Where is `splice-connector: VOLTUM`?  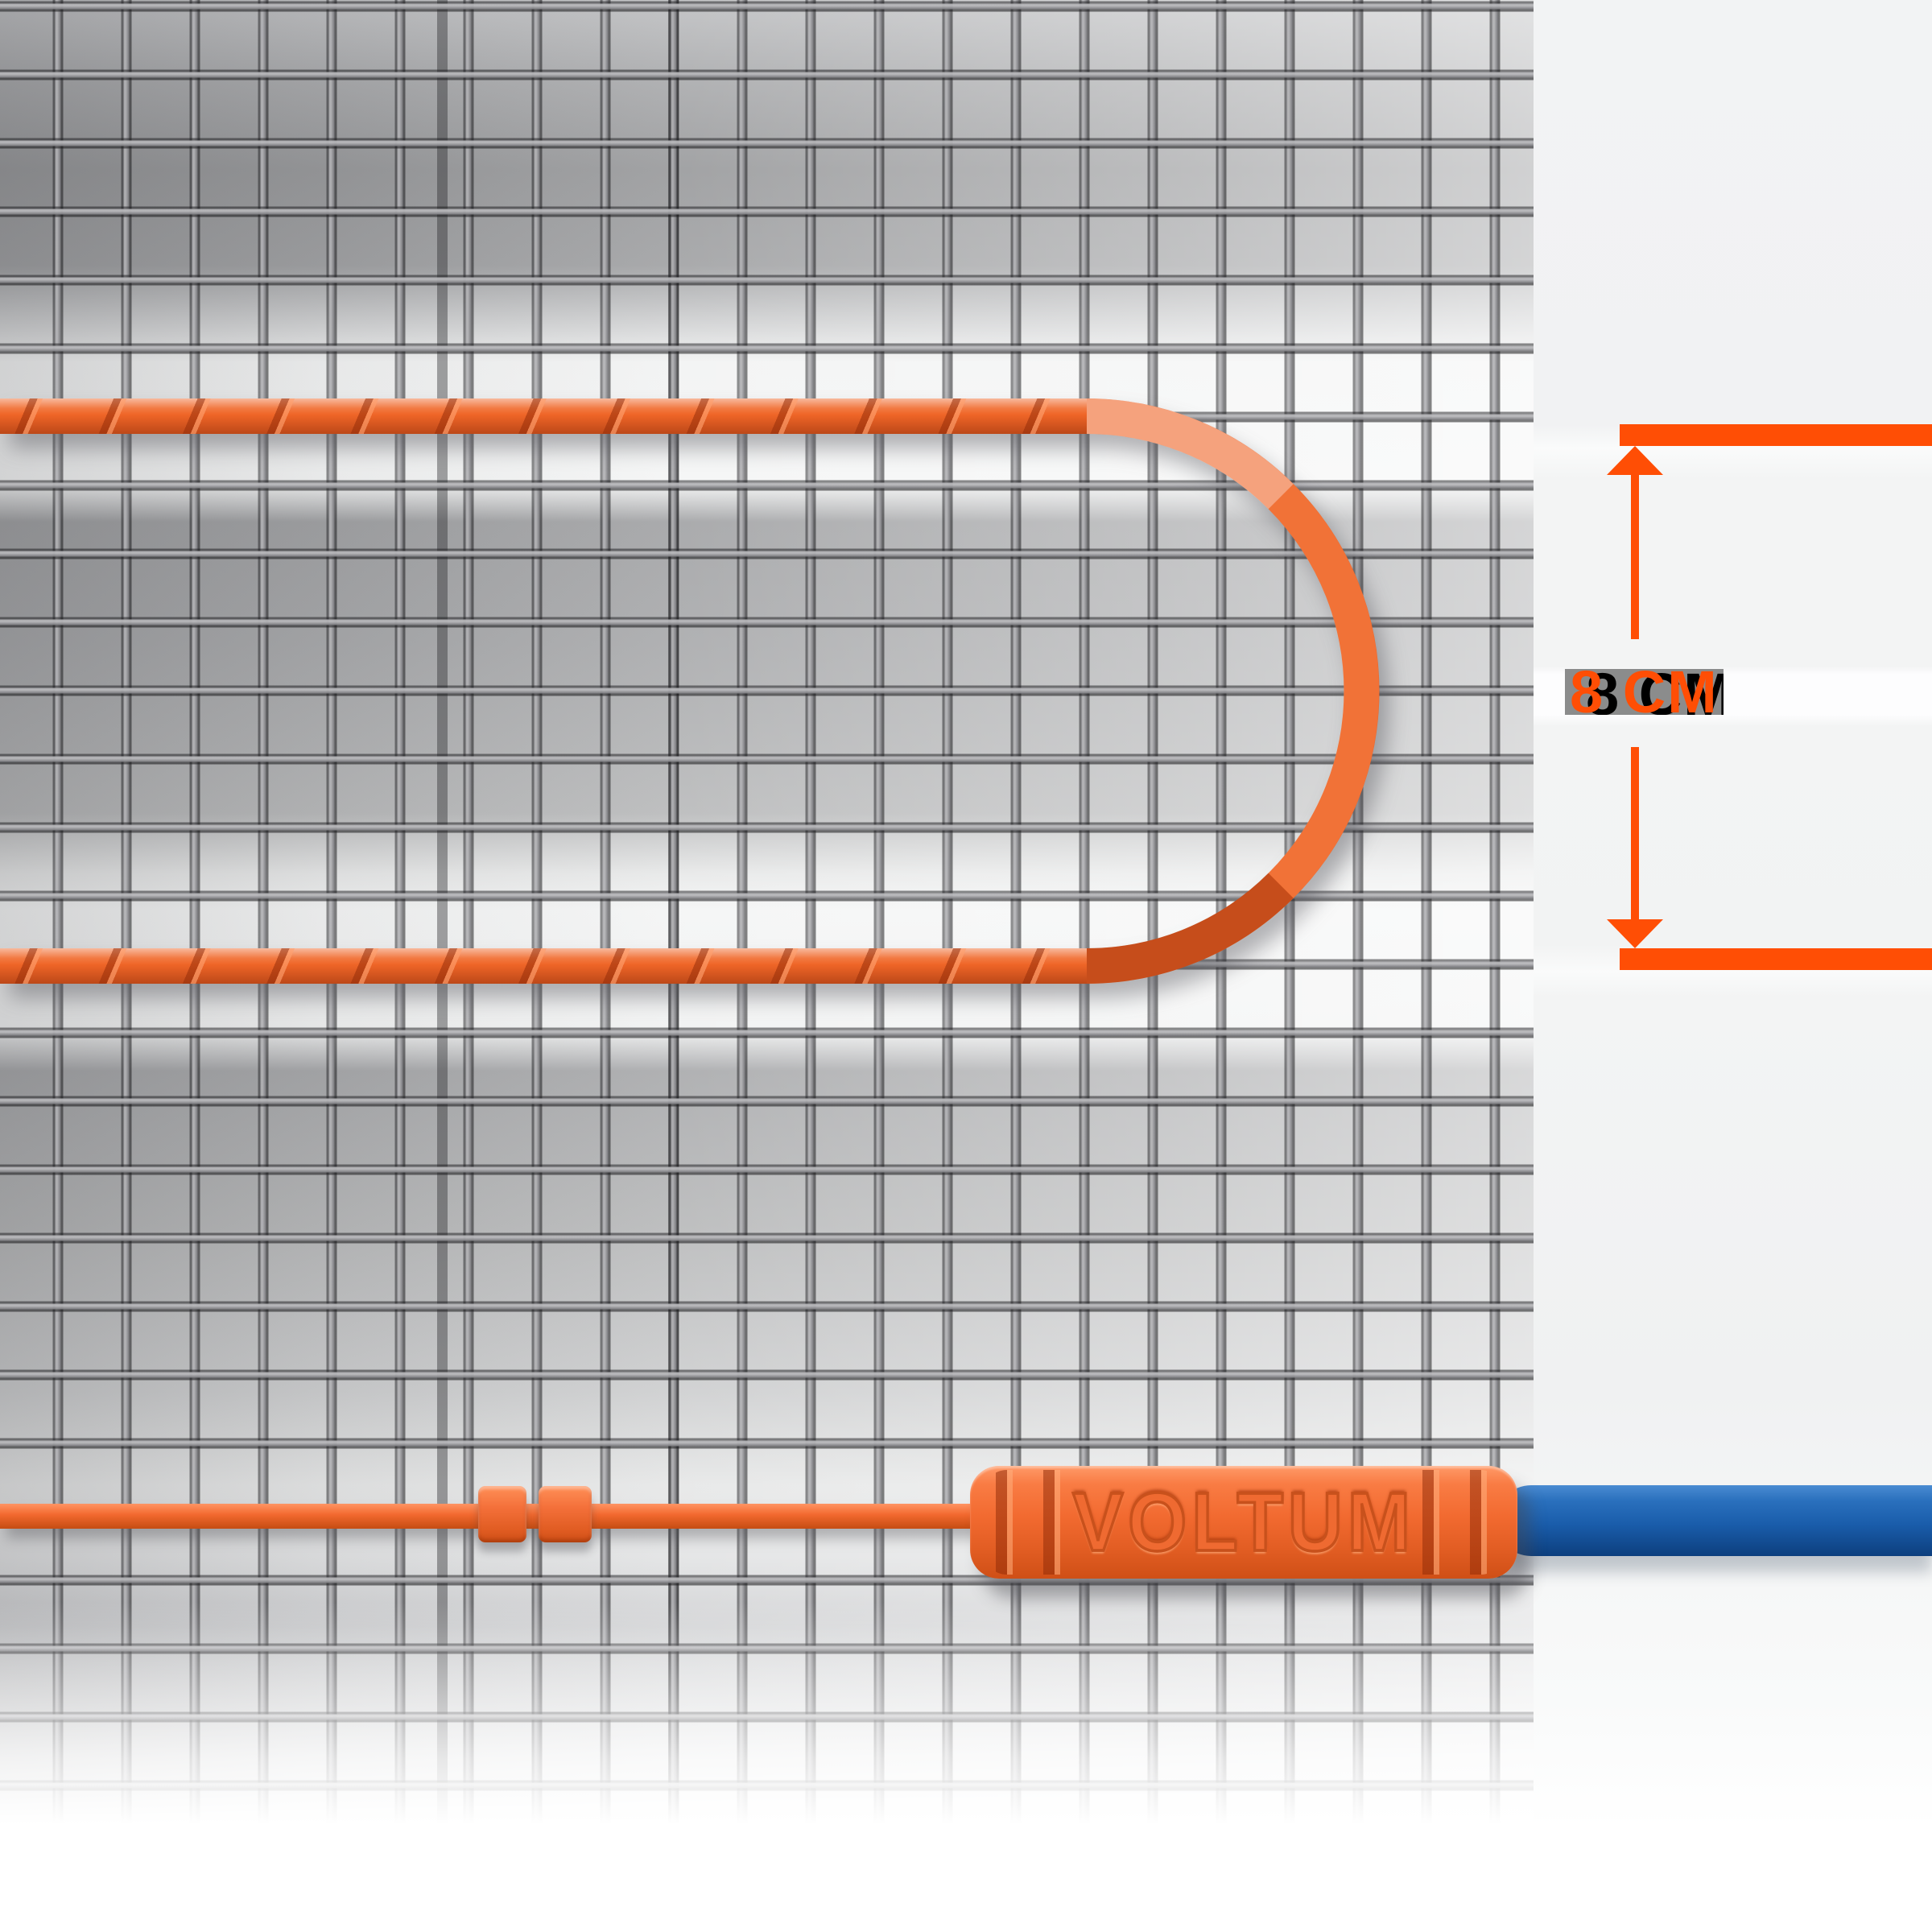
splice-connector: VOLTUM is located at coordinates (1243, 1522).